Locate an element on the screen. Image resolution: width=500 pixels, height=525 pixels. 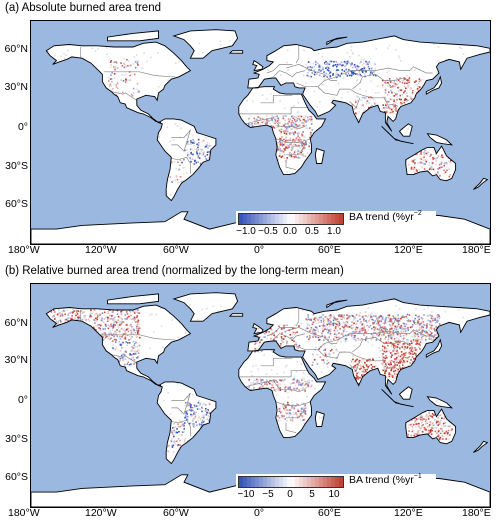
coastline-eurasia is located at coordinates (368, 83).